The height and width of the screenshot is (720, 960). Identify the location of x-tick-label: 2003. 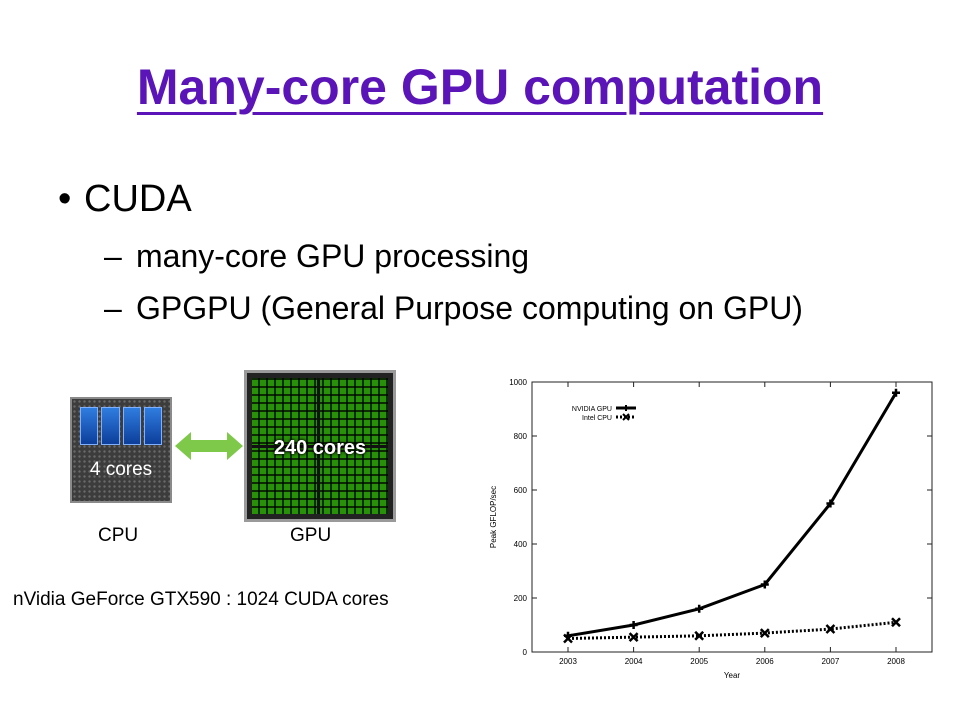
(568, 661).